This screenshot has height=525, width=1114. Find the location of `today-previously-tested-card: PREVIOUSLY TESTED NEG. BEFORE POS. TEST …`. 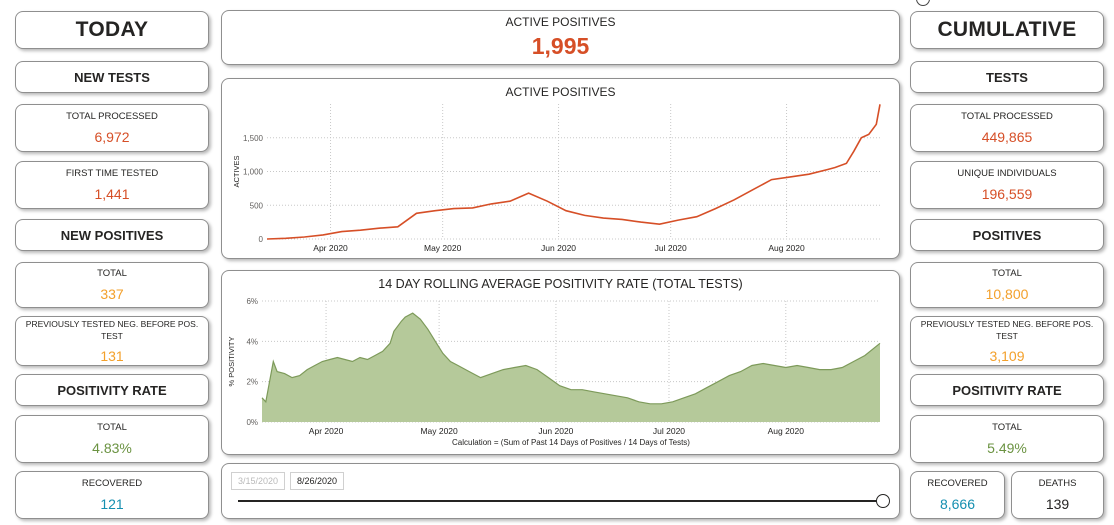

today-previously-tested-card: PREVIOUSLY TESTED NEG. BEFORE POS. TEST … is located at coordinates (112, 341).